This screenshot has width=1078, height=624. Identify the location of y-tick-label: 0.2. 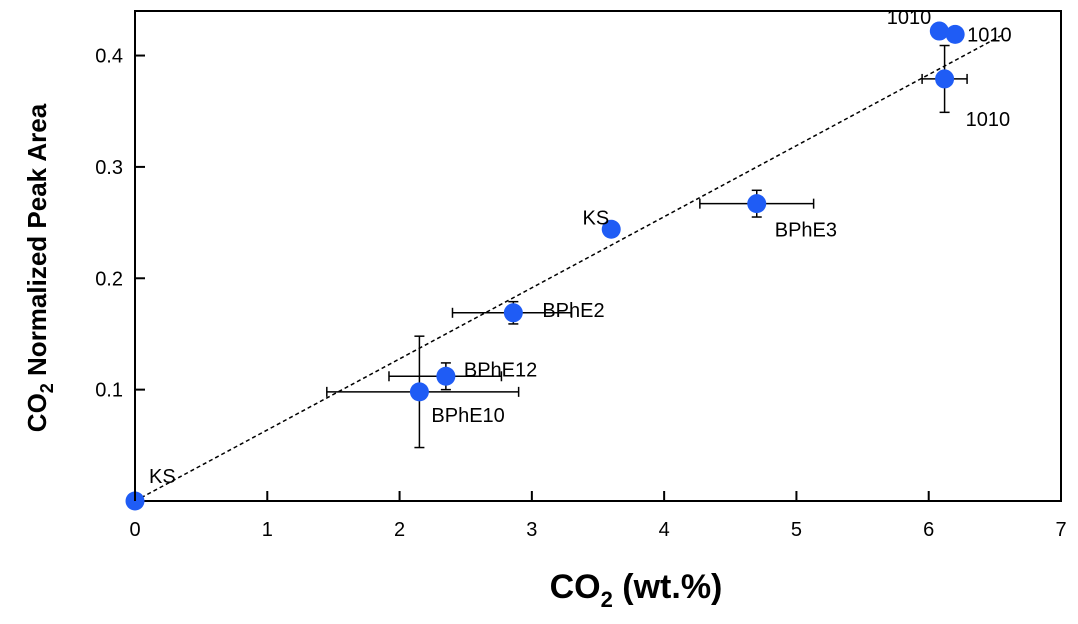
(109, 279).